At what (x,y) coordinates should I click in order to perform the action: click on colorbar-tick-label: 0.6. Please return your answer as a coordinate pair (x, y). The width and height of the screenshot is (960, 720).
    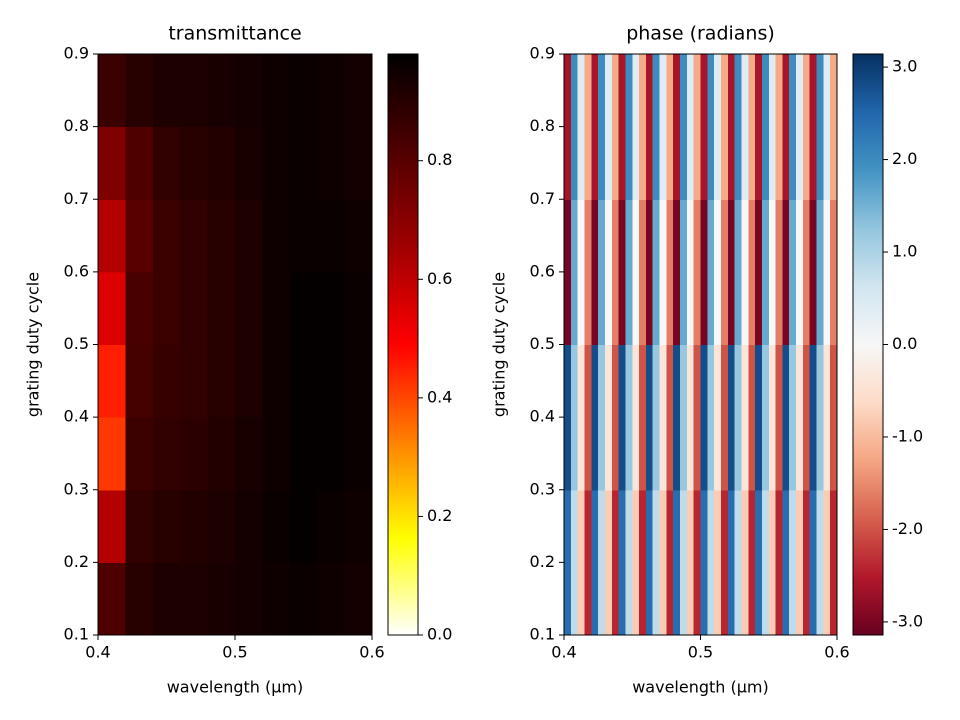
    Looking at the image, I should click on (439, 278).